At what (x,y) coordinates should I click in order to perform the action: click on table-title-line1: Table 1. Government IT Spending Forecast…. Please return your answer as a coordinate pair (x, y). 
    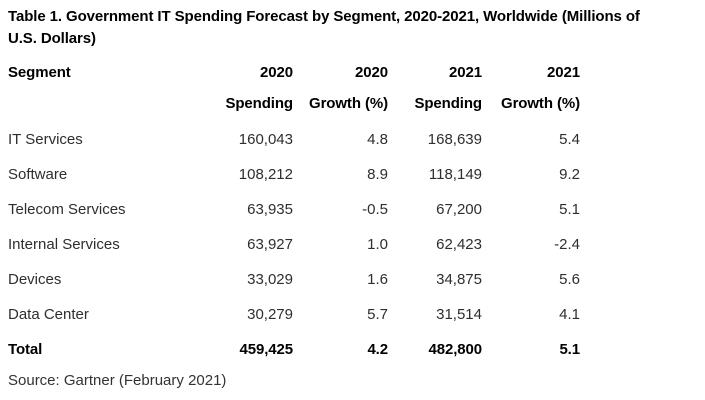
    Looking at the image, I should click on (324, 16).